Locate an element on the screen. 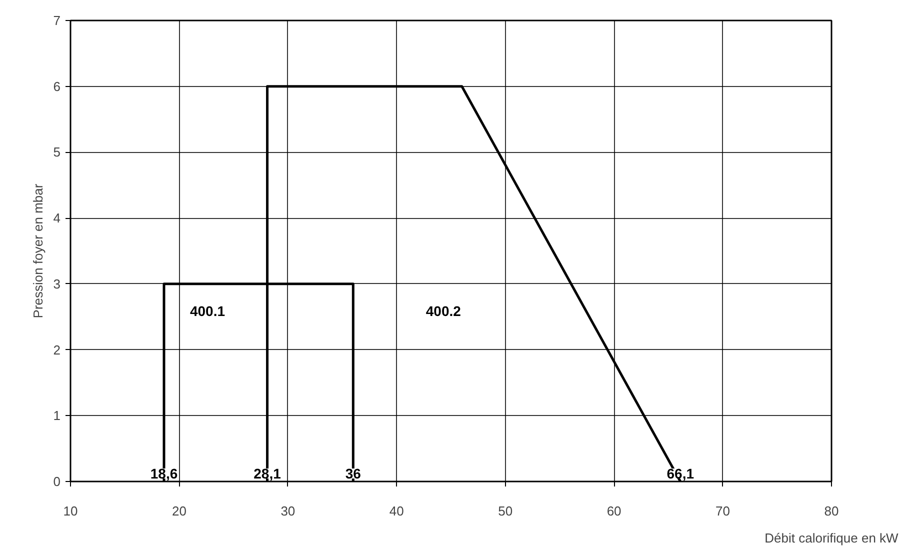 The image size is (921, 551). annotation: 28,1 is located at coordinates (268, 474).